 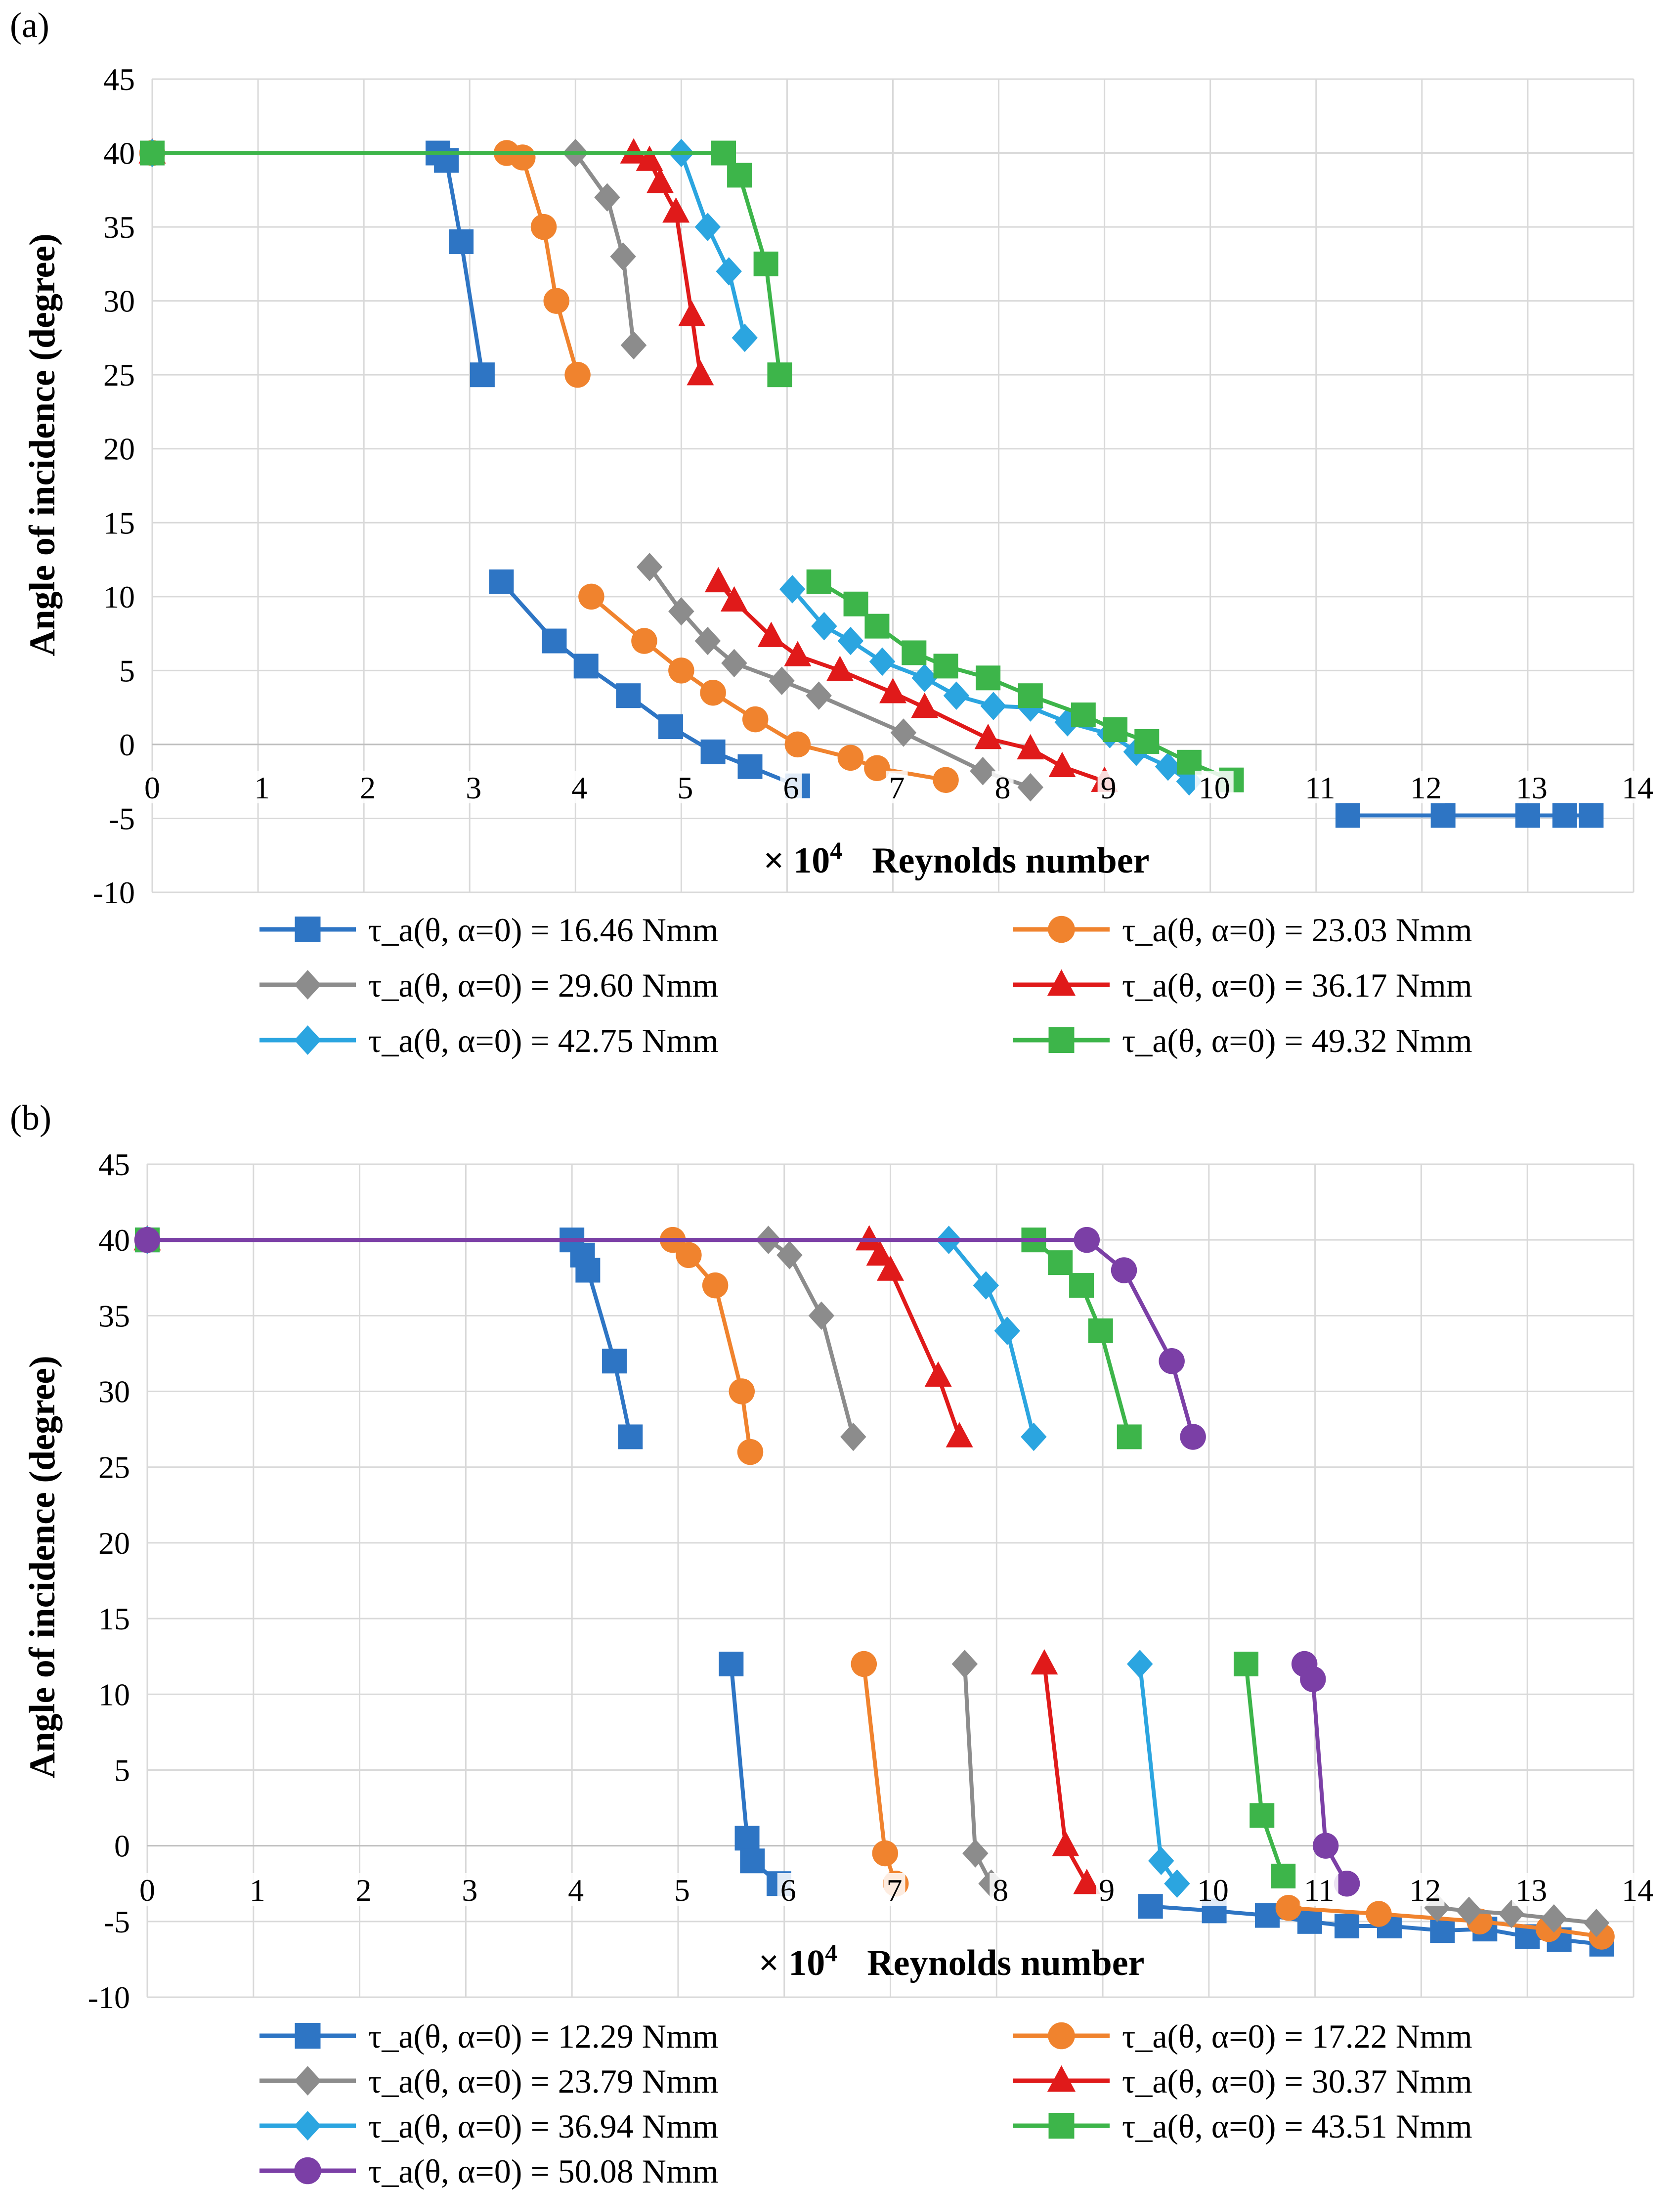 What do you see at coordinates (114, 1240) in the screenshot?
I see `y-tick-label: 40` at bounding box center [114, 1240].